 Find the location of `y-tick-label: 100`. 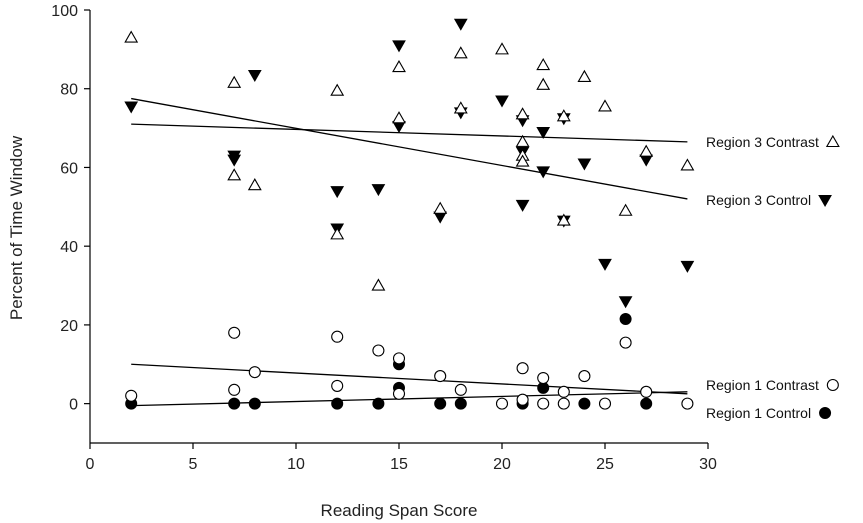

y-tick-label: 100 is located at coordinates (64, 11).